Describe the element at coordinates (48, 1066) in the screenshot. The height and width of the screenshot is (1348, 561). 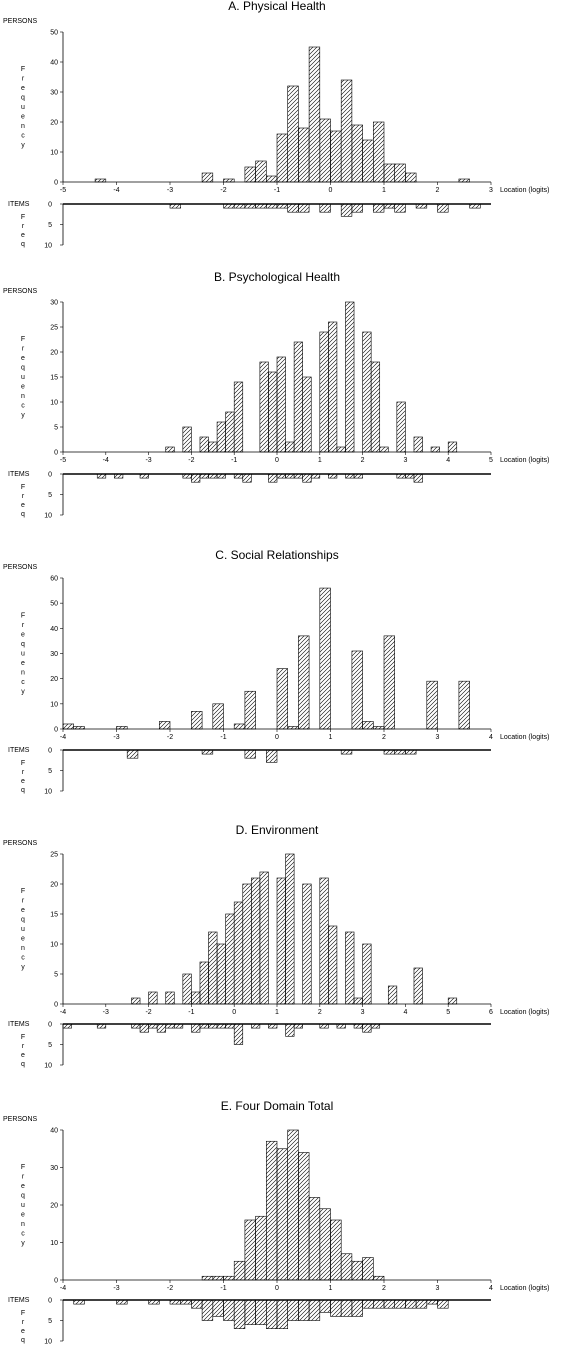
I see `items-y-tick-label: 10` at that location.